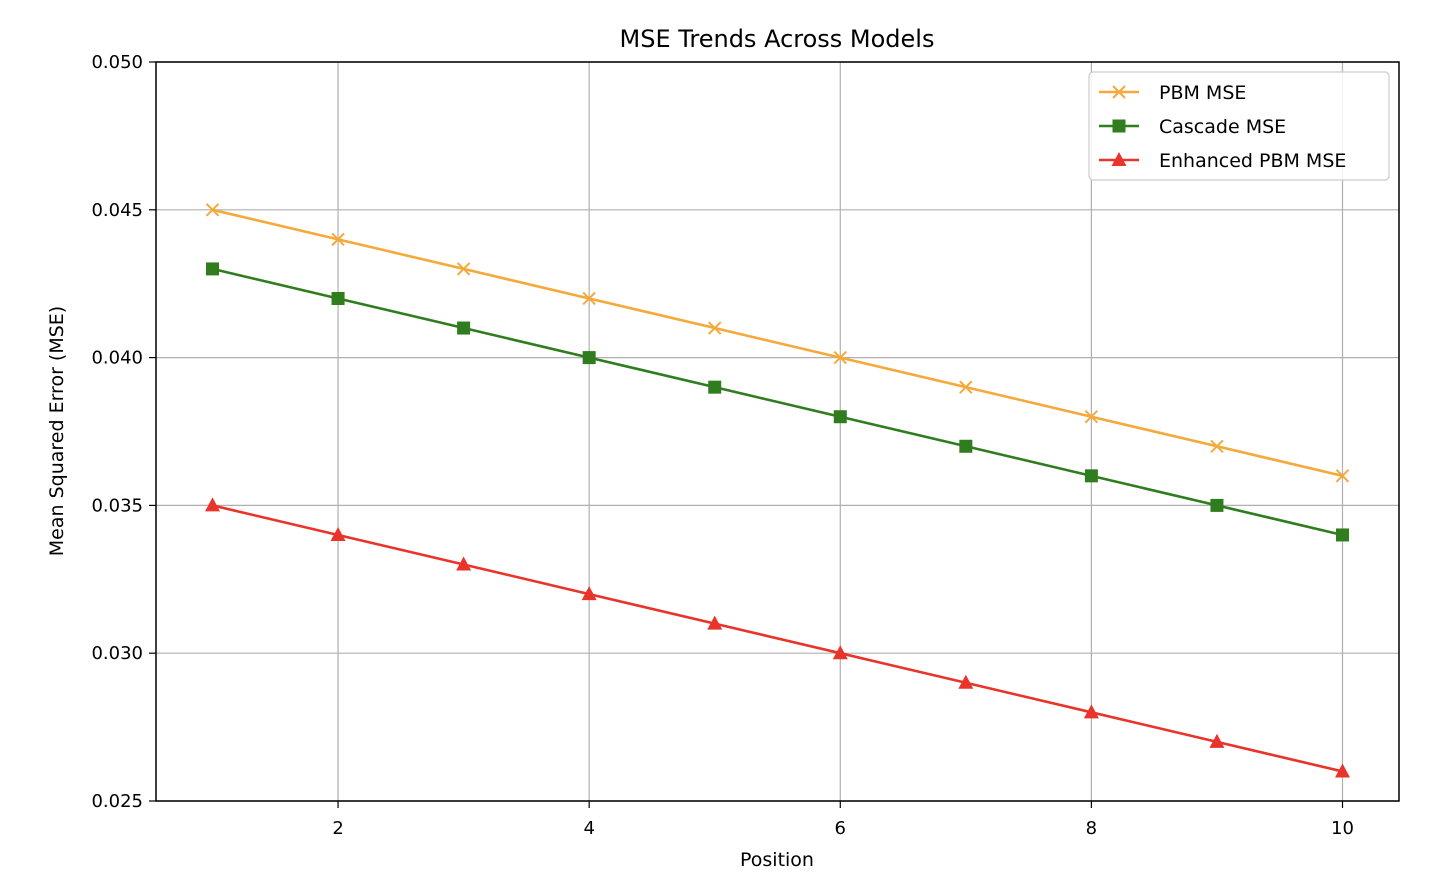 This screenshot has height=878, width=1440. I want to click on legend-item: PBM MSE, so click(1172, 93).